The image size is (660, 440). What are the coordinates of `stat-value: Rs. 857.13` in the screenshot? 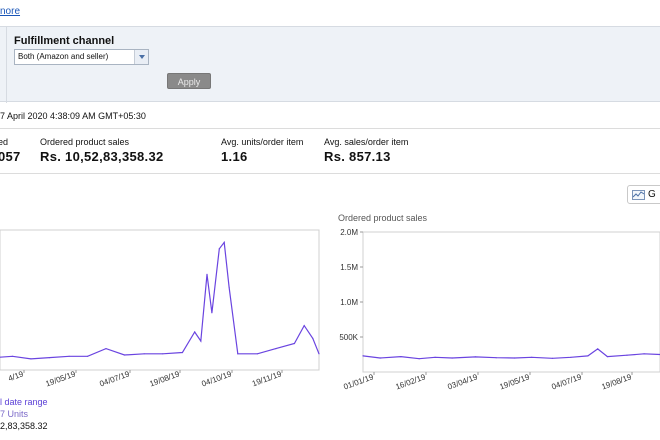 It's located at (357, 156).